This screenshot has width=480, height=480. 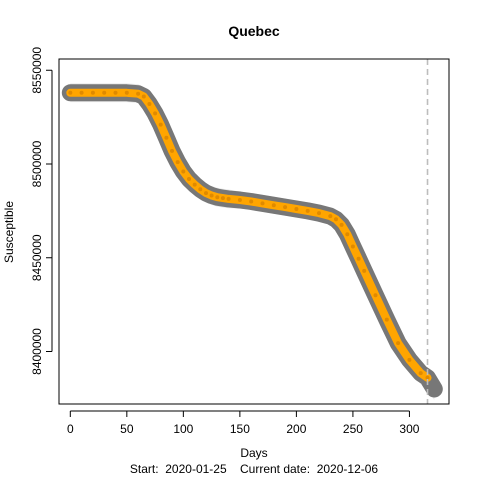 I want to click on x-tick-label: 50, so click(x=127, y=429).